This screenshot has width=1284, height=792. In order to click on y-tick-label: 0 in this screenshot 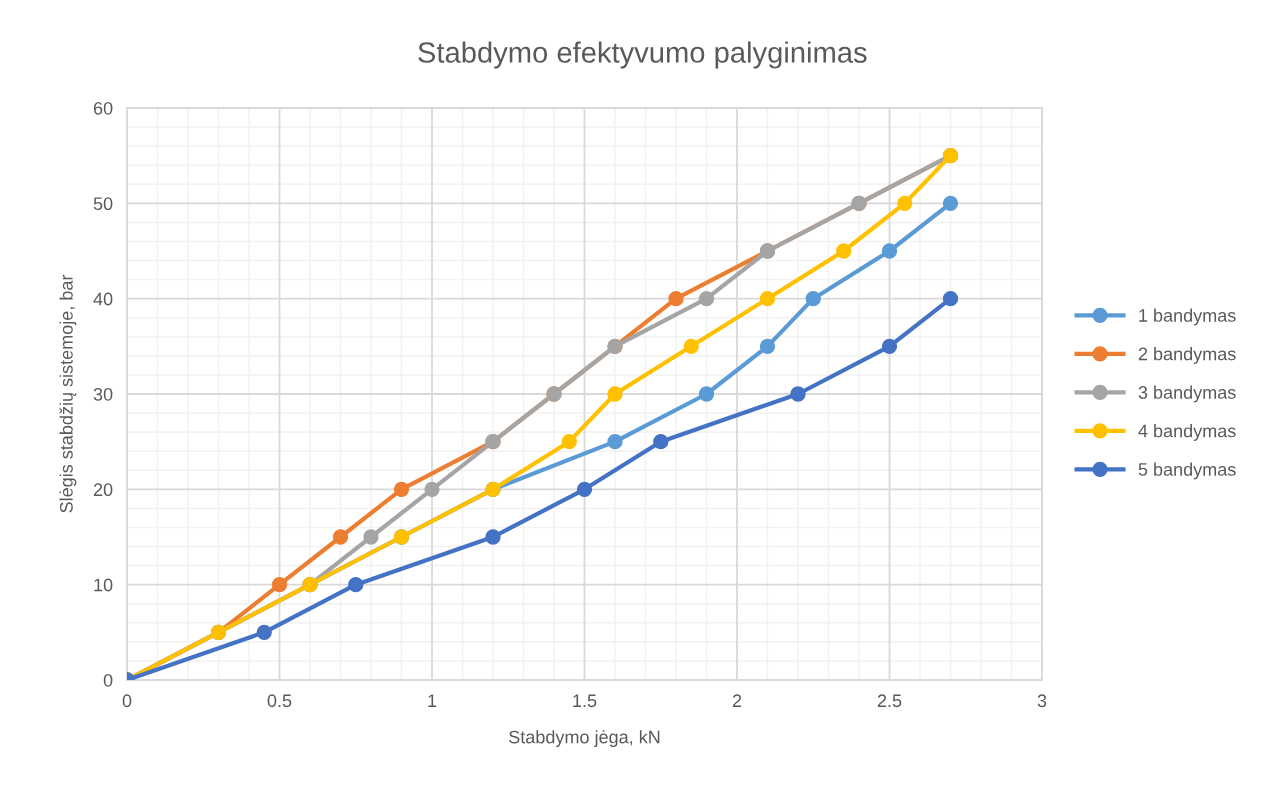, I will do `click(108, 680)`.